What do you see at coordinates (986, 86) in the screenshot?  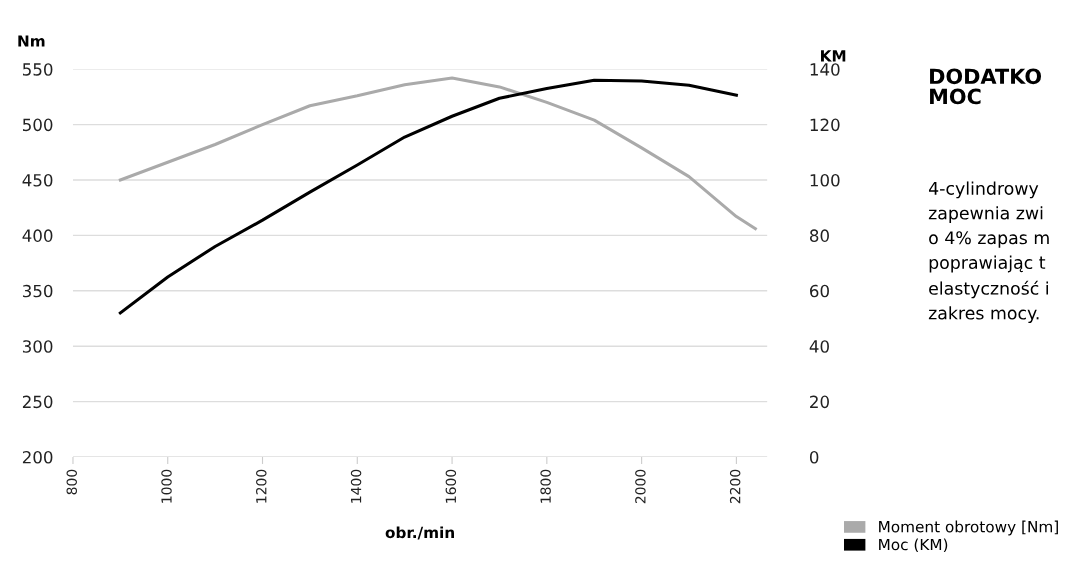 I see `text: DODATKO MOC` at bounding box center [986, 86].